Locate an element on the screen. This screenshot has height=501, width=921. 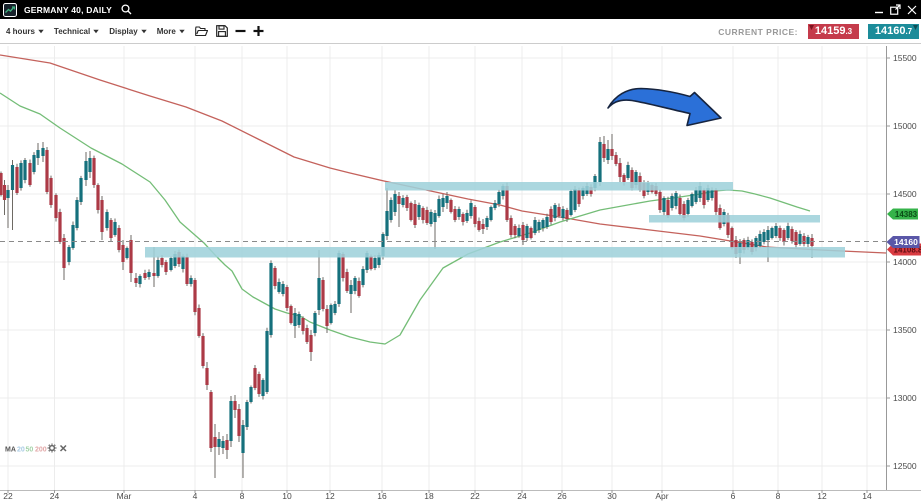
svg-text: 16 is located at coordinates (382, 496).